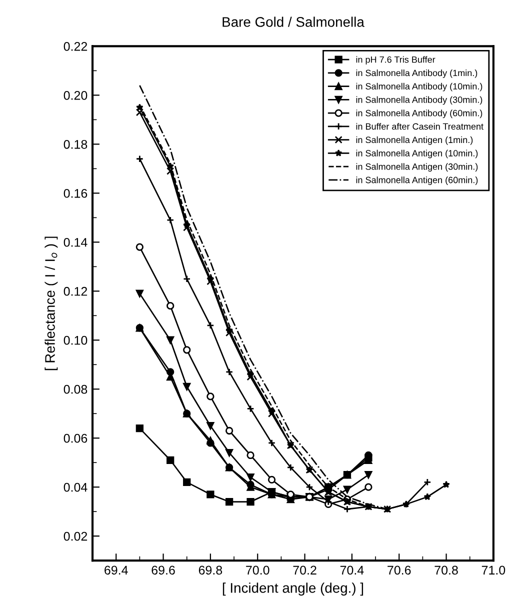 This screenshot has height=616, width=514. What do you see at coordinates (293, 589) in the screenshot?
I see `x-axis-title: [ Incident angle (deg.) ]` at bounding box center [293, 589].